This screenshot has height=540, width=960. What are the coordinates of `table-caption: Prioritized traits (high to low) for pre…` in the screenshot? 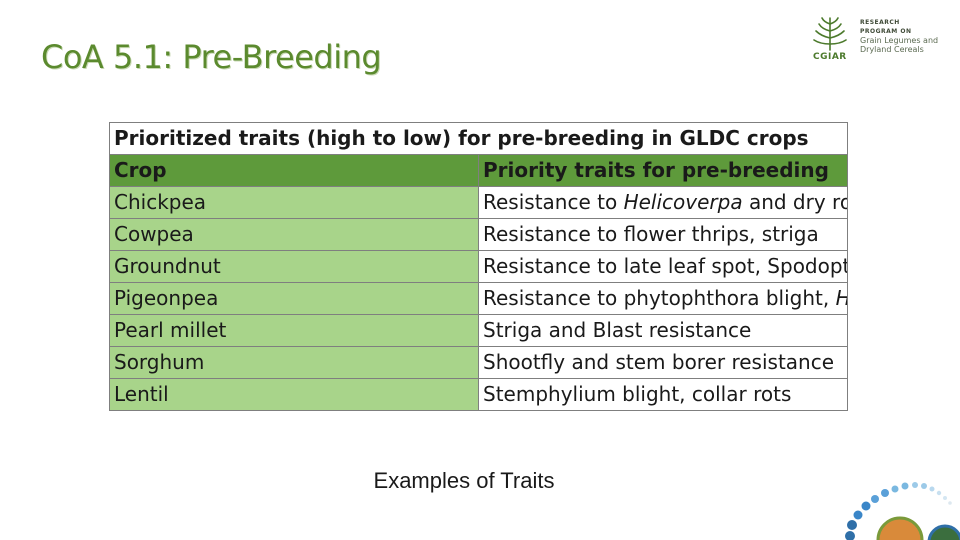 It's located at (478, 138).